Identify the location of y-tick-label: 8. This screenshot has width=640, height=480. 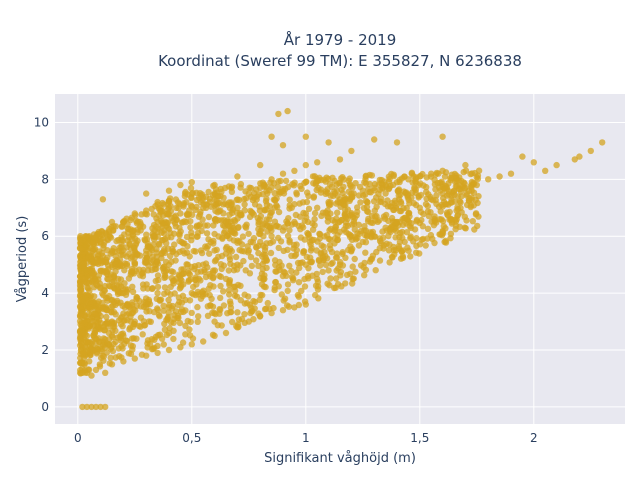
(45, 179).